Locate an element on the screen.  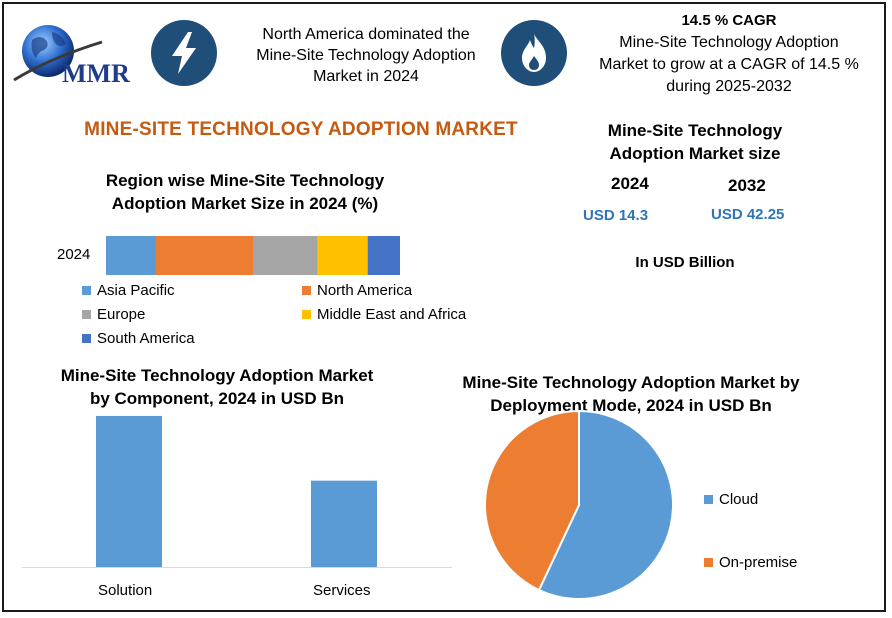
title-line: Deployment Mode, 2024 in USD Bn is located at coordinates (631, 405).